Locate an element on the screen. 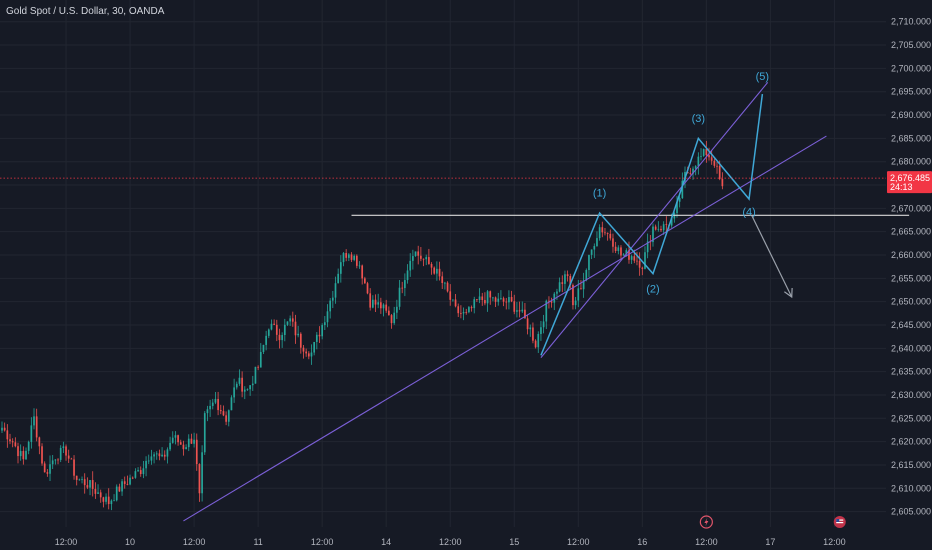 Image resolution: width=932 pixels, height=550 pixels. wave-label: (4) is located at coordinates (748, 212).